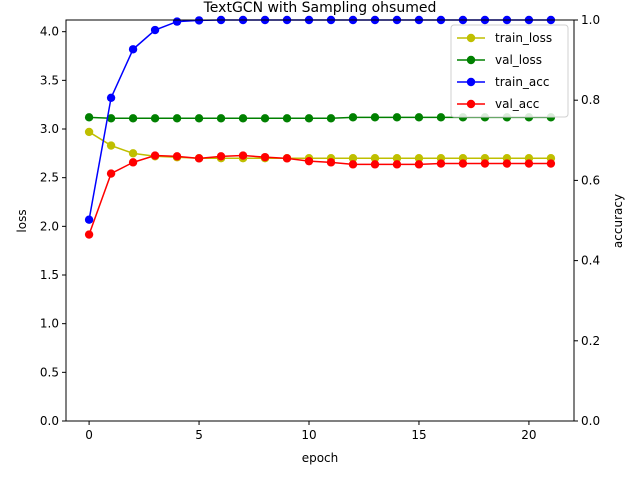  I want to click on y-axis-left: 0.0 0.5 1.0 1.5 2.0 2.5 3.0 3.5 4.0, so click(53, 226).